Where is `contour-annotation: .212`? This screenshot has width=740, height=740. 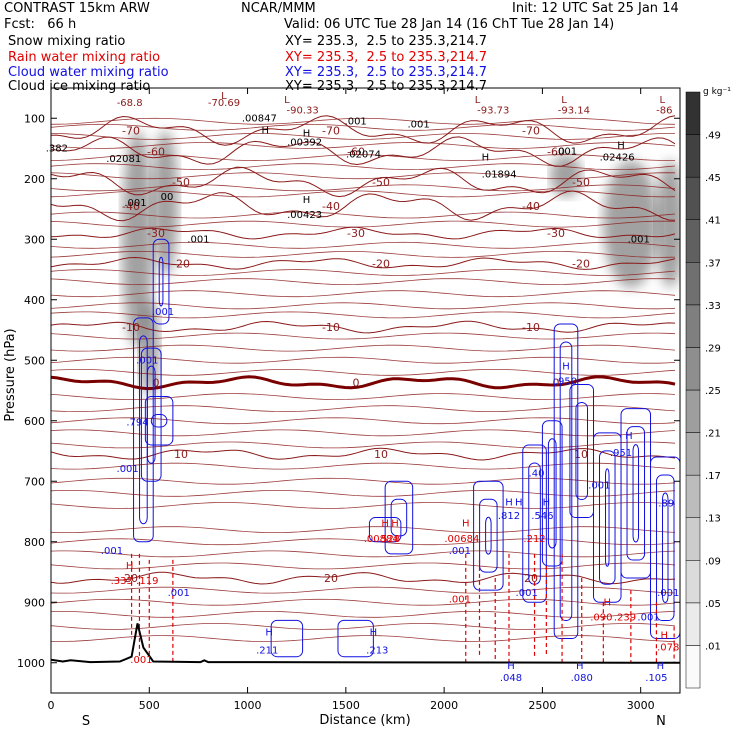 contour-annotation: .212 is located at coordinates (534, 539).